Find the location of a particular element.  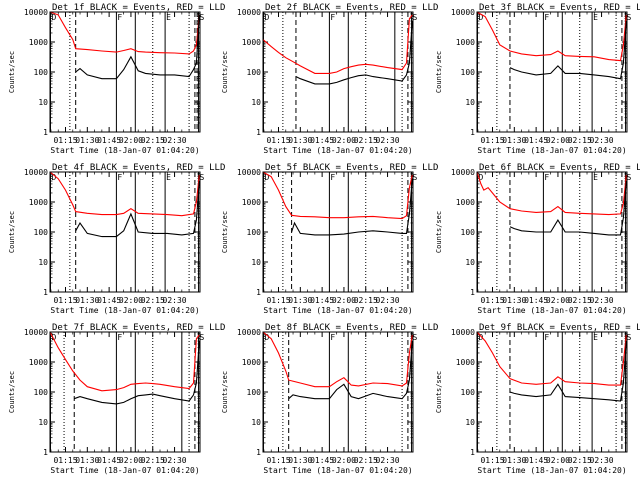

plot-title: Det 2f BLACK = Events, RED = LLD is located at coordinates (351, 8).